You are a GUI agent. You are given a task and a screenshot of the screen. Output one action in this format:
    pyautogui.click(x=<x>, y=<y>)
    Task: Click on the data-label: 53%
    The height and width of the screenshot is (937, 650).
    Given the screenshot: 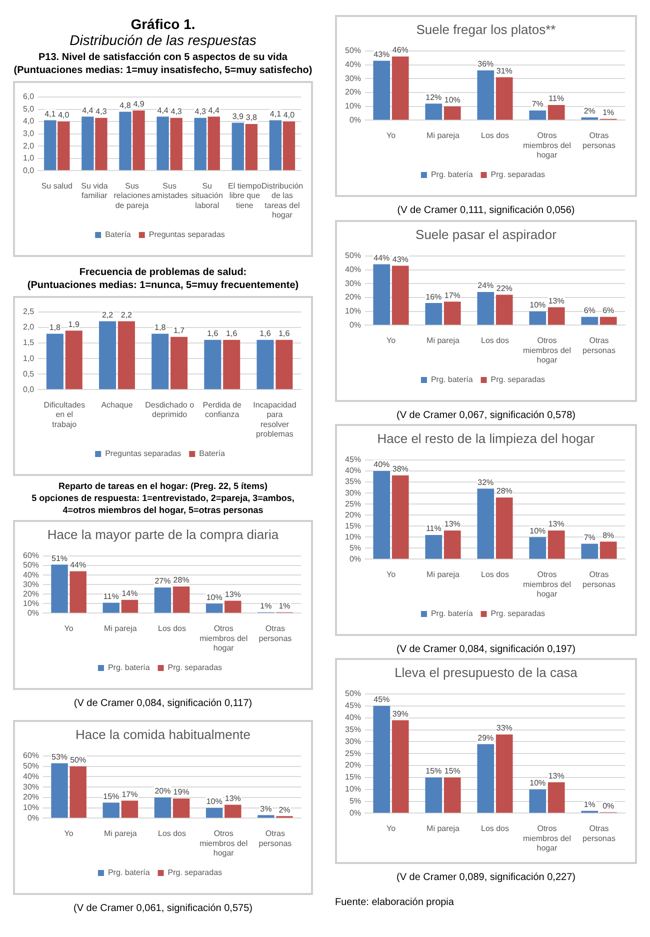 What is the action you would take?
    pyautogui.click(x=60, y=757)
    